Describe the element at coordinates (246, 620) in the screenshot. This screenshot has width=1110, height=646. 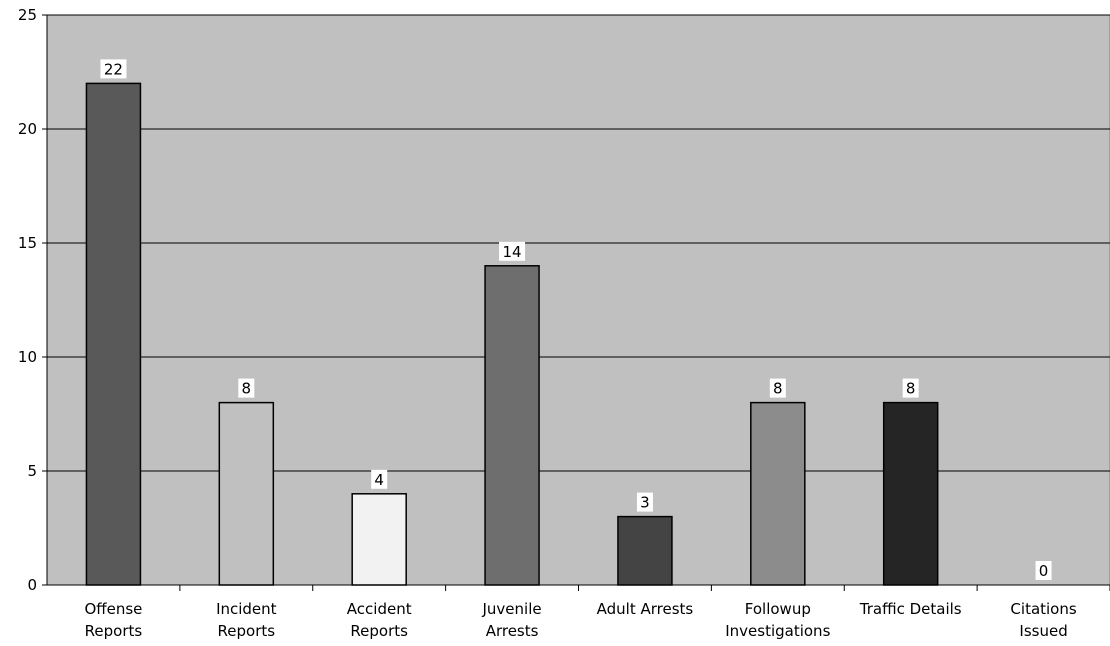
I see `x-category-label: Incident Reports` at that location.